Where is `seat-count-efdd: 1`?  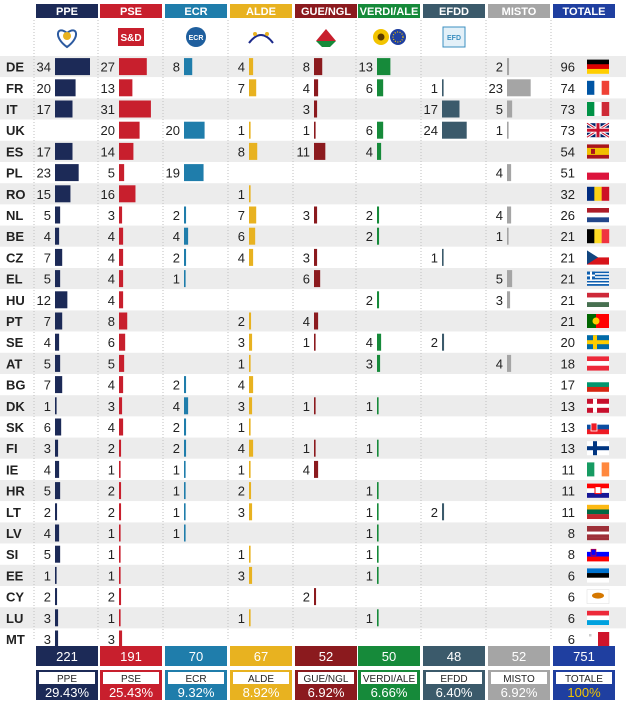 seat-count-efdd: 1 is located at coordinates (434, 257).